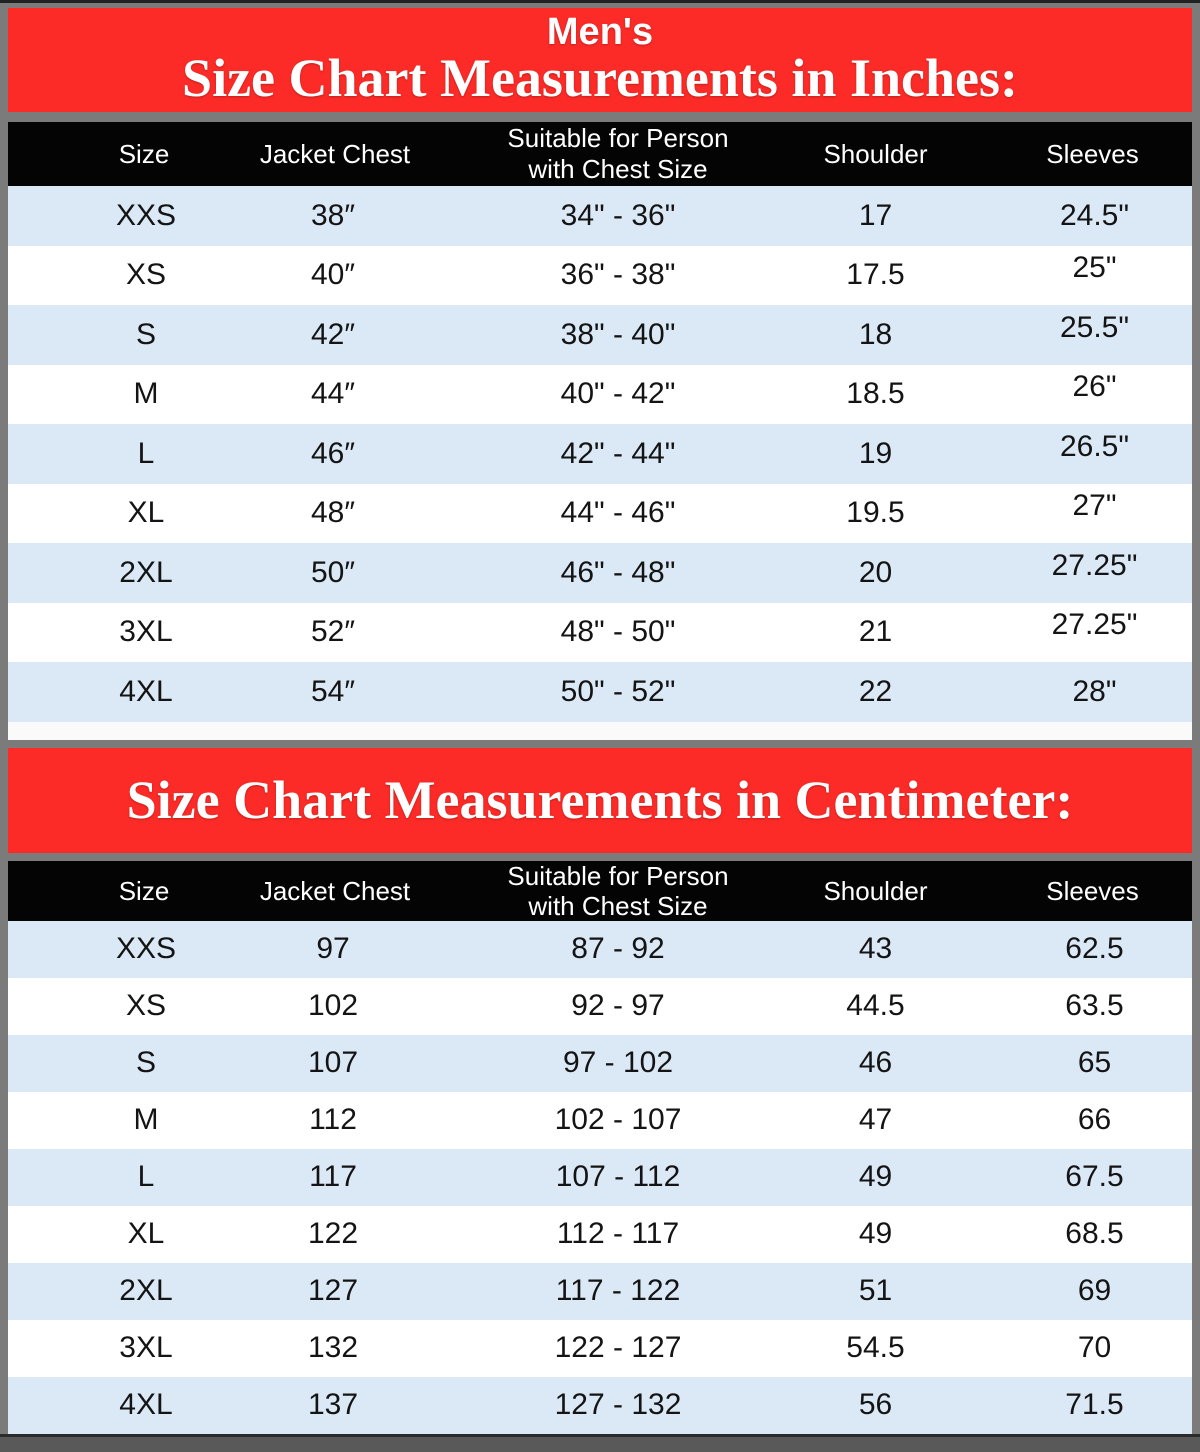  I want to click on table-cell: 102, so click(333, 1005).